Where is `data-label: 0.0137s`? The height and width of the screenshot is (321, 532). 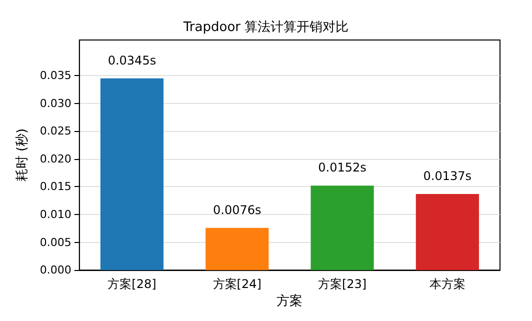 data-label: 0.0137s is located at coordinates (447, 175).